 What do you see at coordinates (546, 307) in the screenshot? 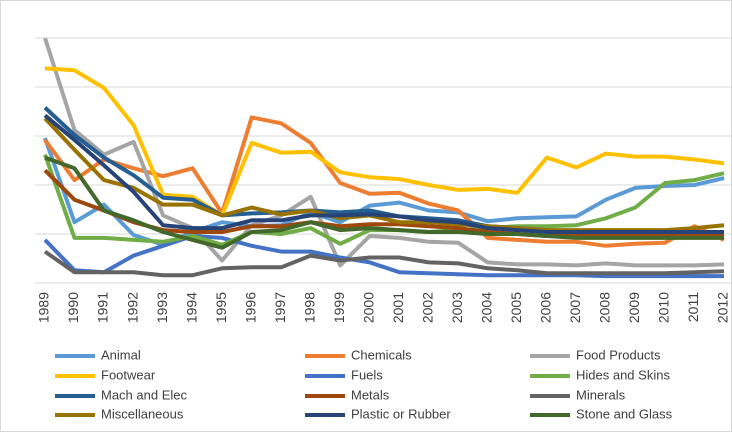
I see `x-tick-label: 2006` at bounding box center [546, 307].